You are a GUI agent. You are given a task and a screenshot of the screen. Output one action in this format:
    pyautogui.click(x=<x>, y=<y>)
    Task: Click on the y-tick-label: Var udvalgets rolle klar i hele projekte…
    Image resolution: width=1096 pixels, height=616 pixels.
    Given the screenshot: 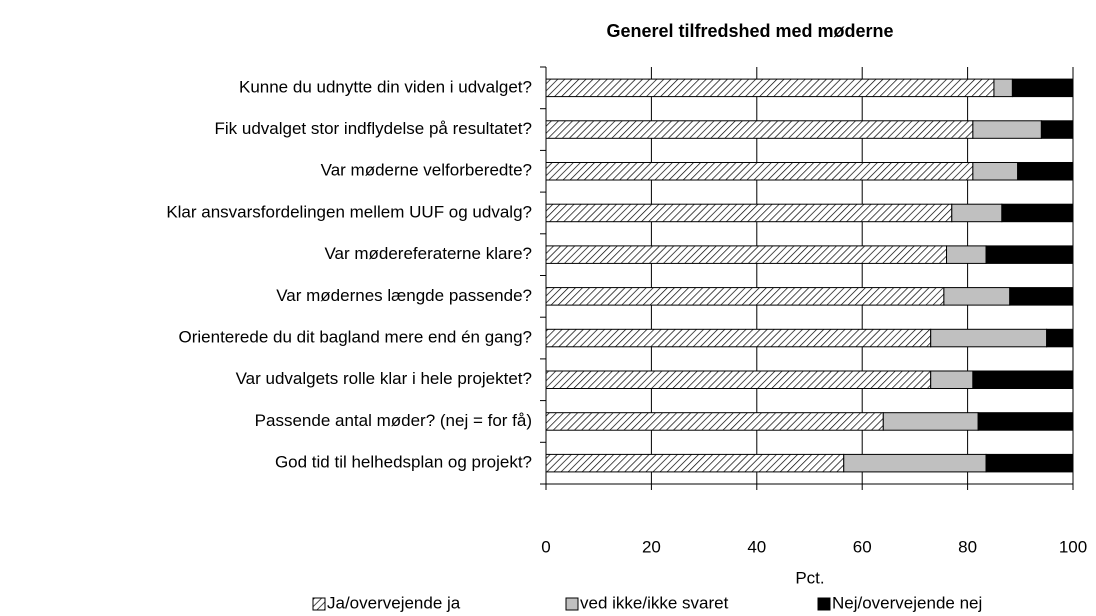 What is the action you would take?
    pyautogui.click(x=384, y=378)
    